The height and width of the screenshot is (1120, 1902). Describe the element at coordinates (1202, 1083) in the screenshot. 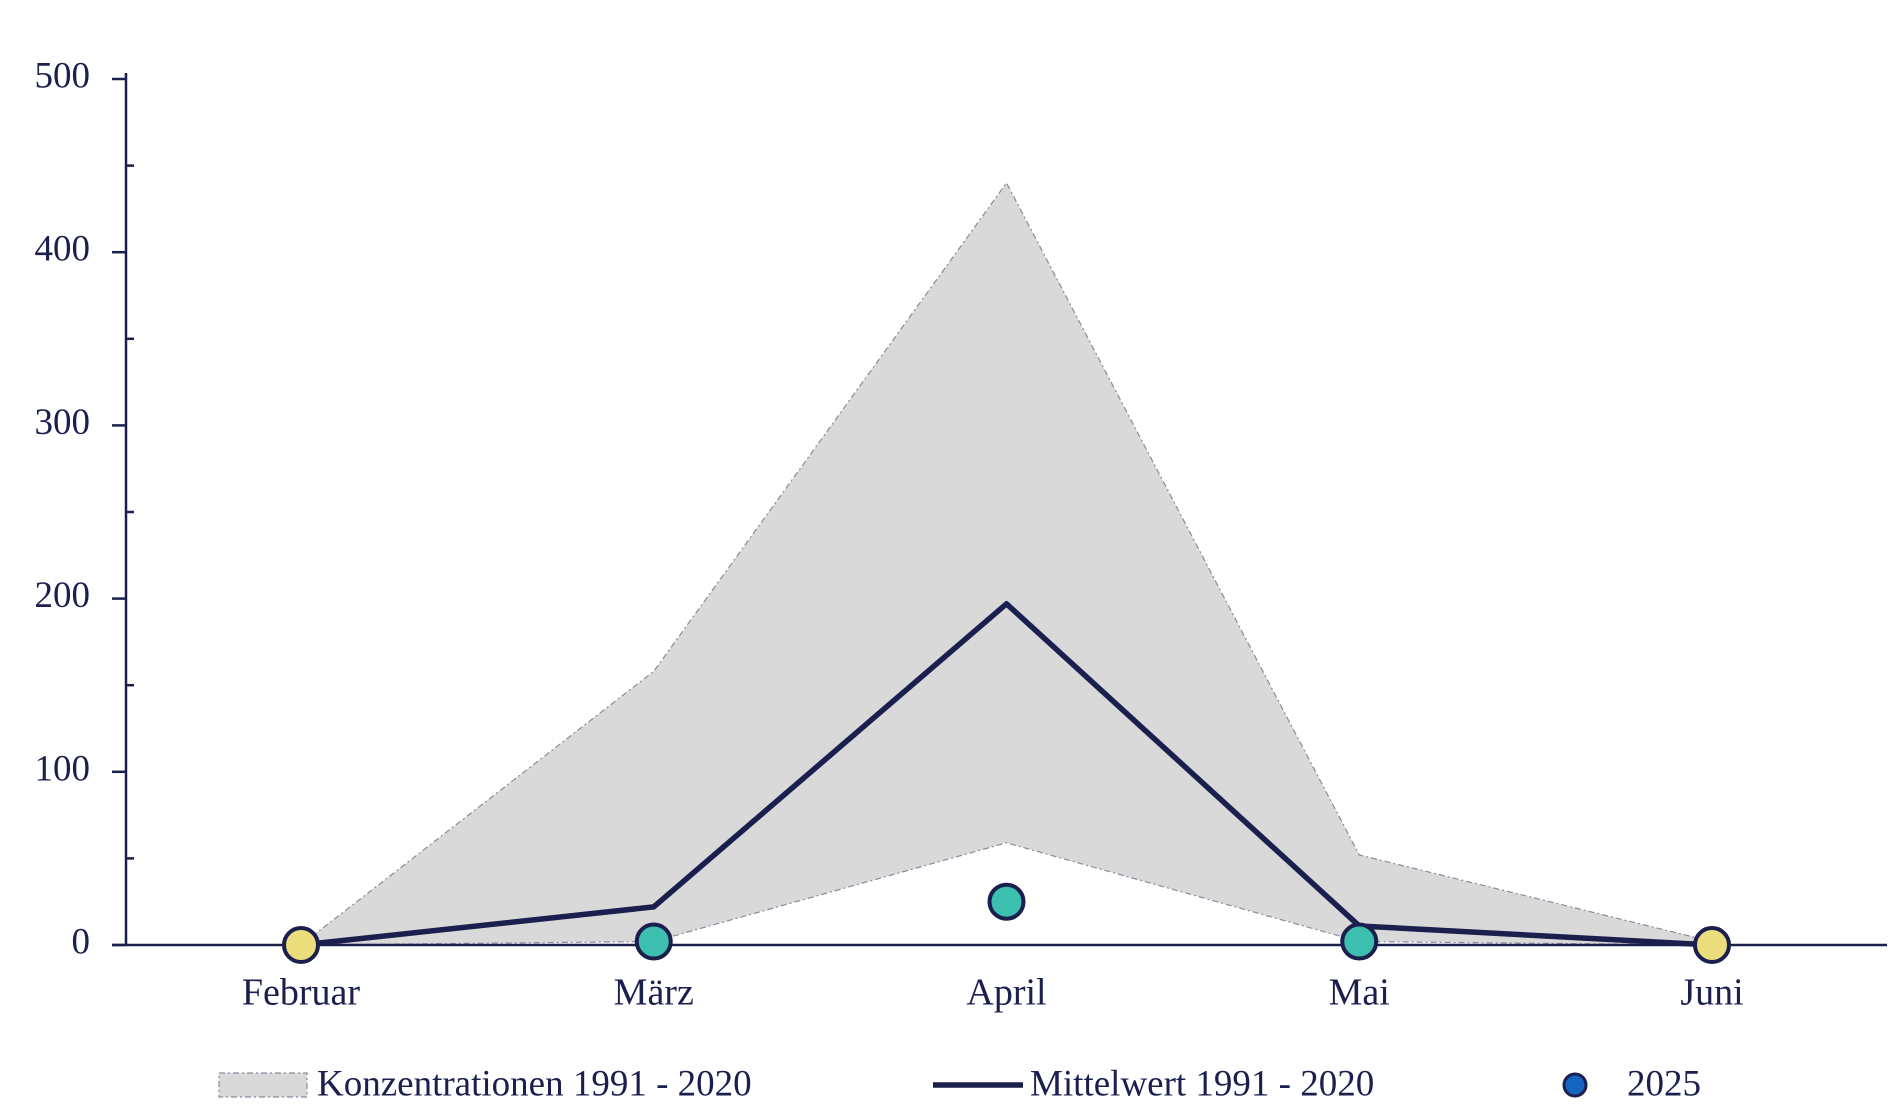

I see `legend-label: Mittelwert 1991 - 2020` at that location.